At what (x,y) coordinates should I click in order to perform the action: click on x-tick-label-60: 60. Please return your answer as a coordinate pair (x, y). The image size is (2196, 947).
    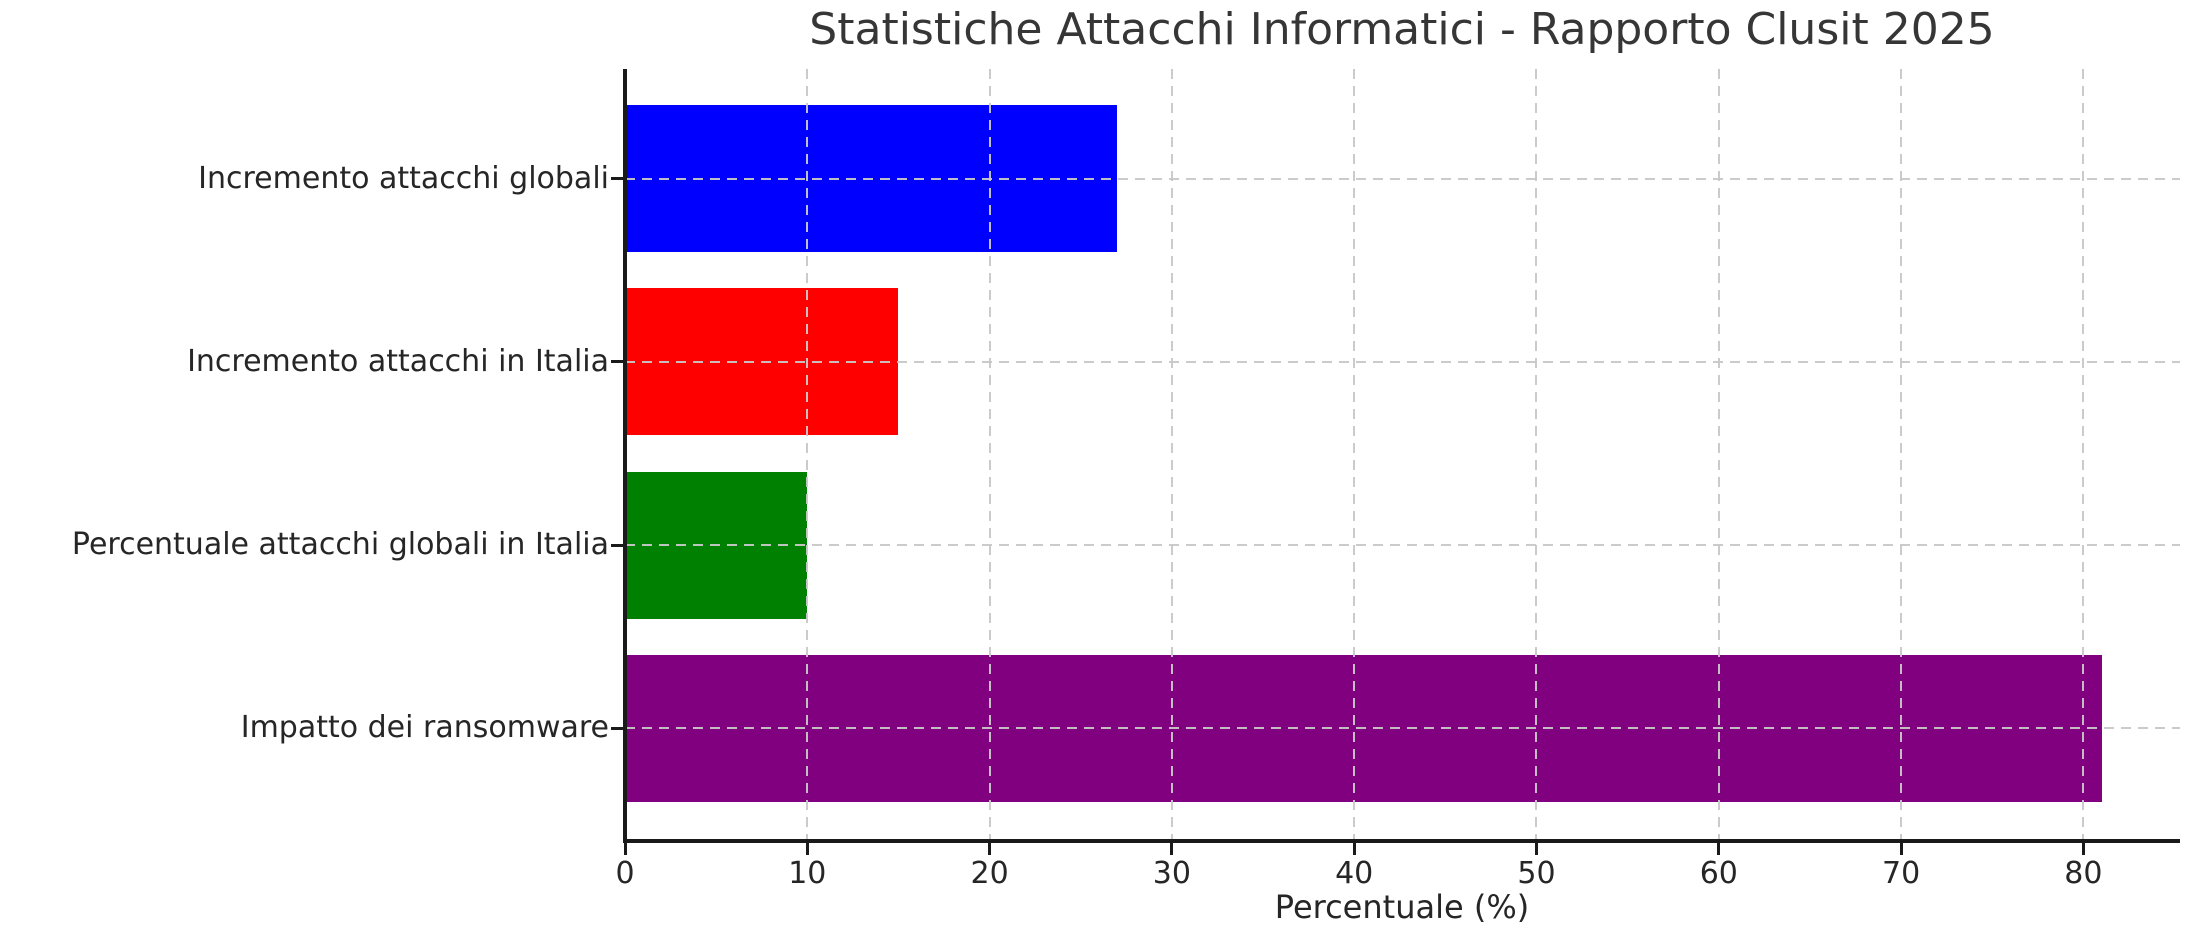
    Looking at the image, I should click on (1718, 873).